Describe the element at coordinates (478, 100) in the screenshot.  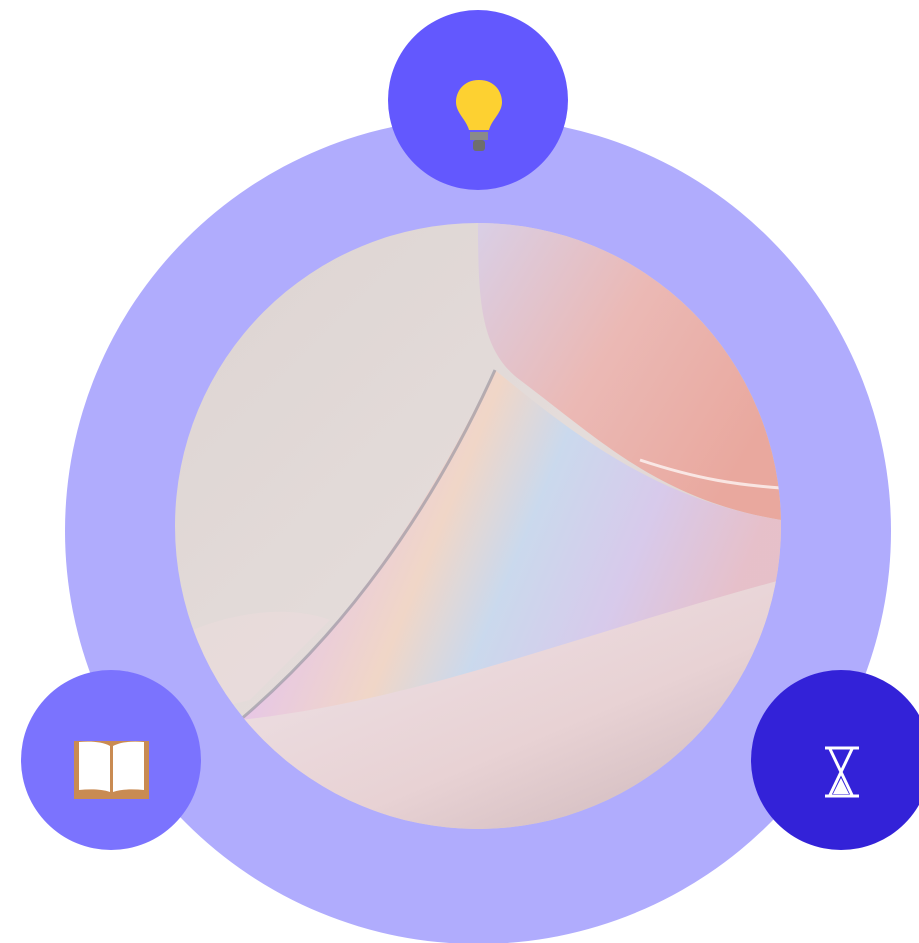
I see `idea-badge` at that location.